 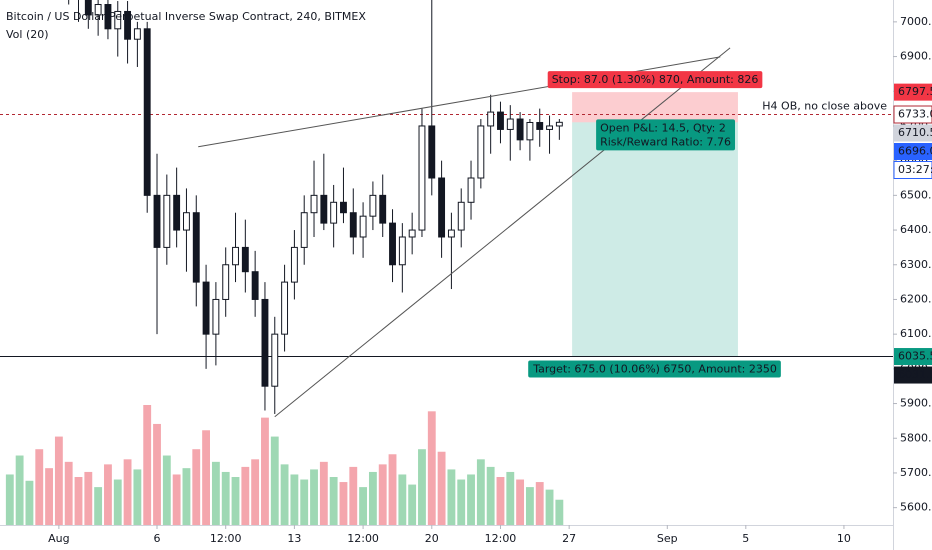 What do you see at coordinates (916, 333) in the screenshot?
I see `y-tick-label: 6100.0` at bounding box center [916, 333].